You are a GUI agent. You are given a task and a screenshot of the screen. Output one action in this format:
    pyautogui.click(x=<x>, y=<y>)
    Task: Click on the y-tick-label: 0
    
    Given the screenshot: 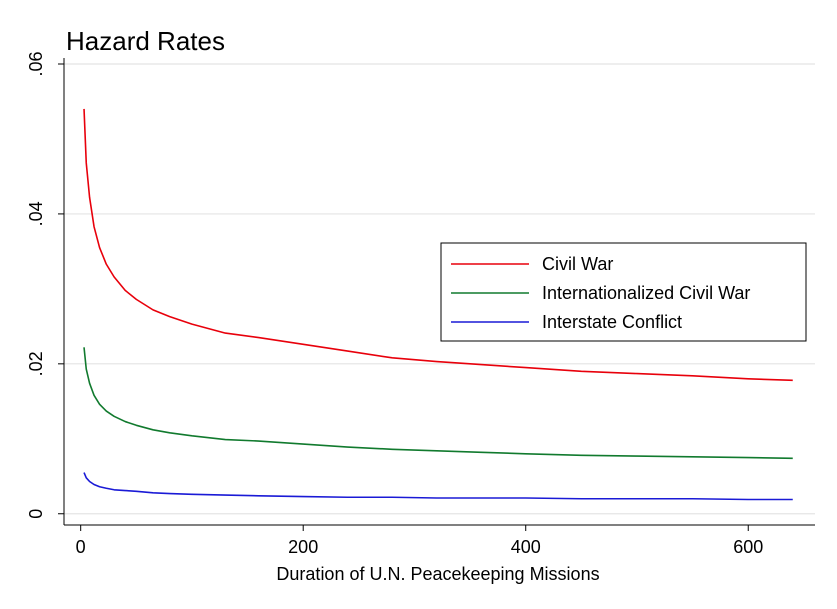 What is the action you would take?
    pyautogui.click(x=36, y=514)
    